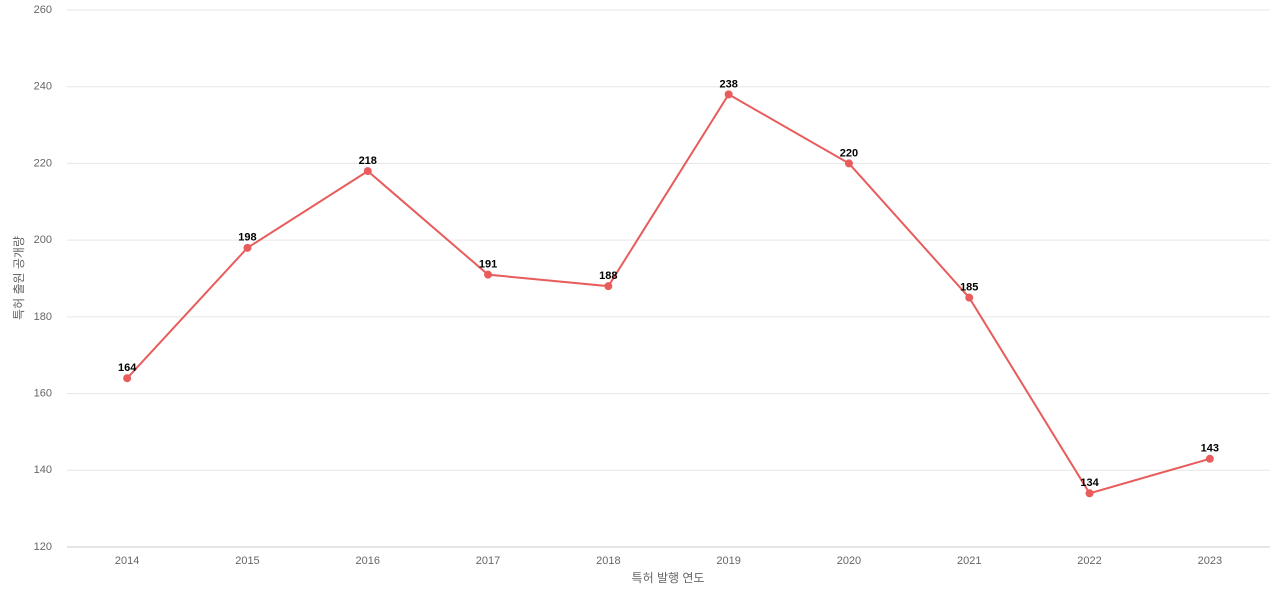 The width and height of the screenshot is (1280, 600). I want to click on data-label: 220, so click(849, 153).